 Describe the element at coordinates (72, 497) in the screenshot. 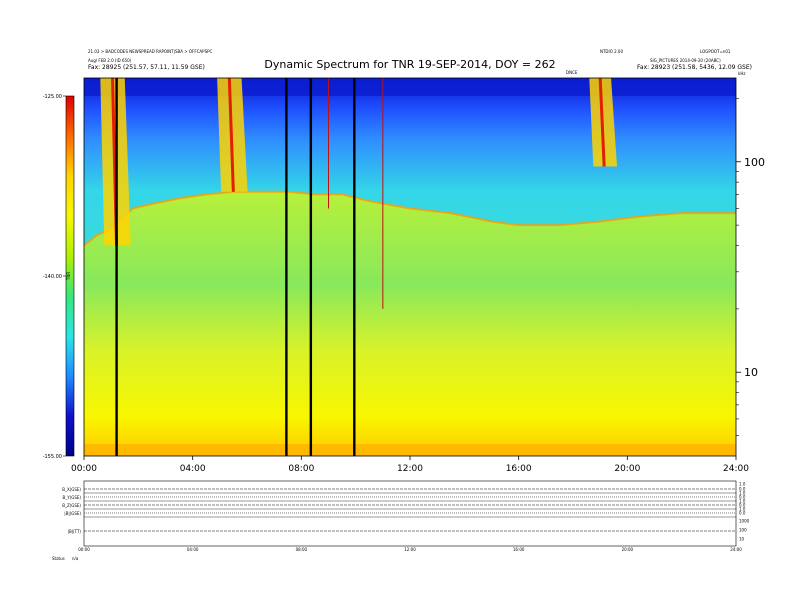

I see `panel-label: B_Y(GSE)` at that location.